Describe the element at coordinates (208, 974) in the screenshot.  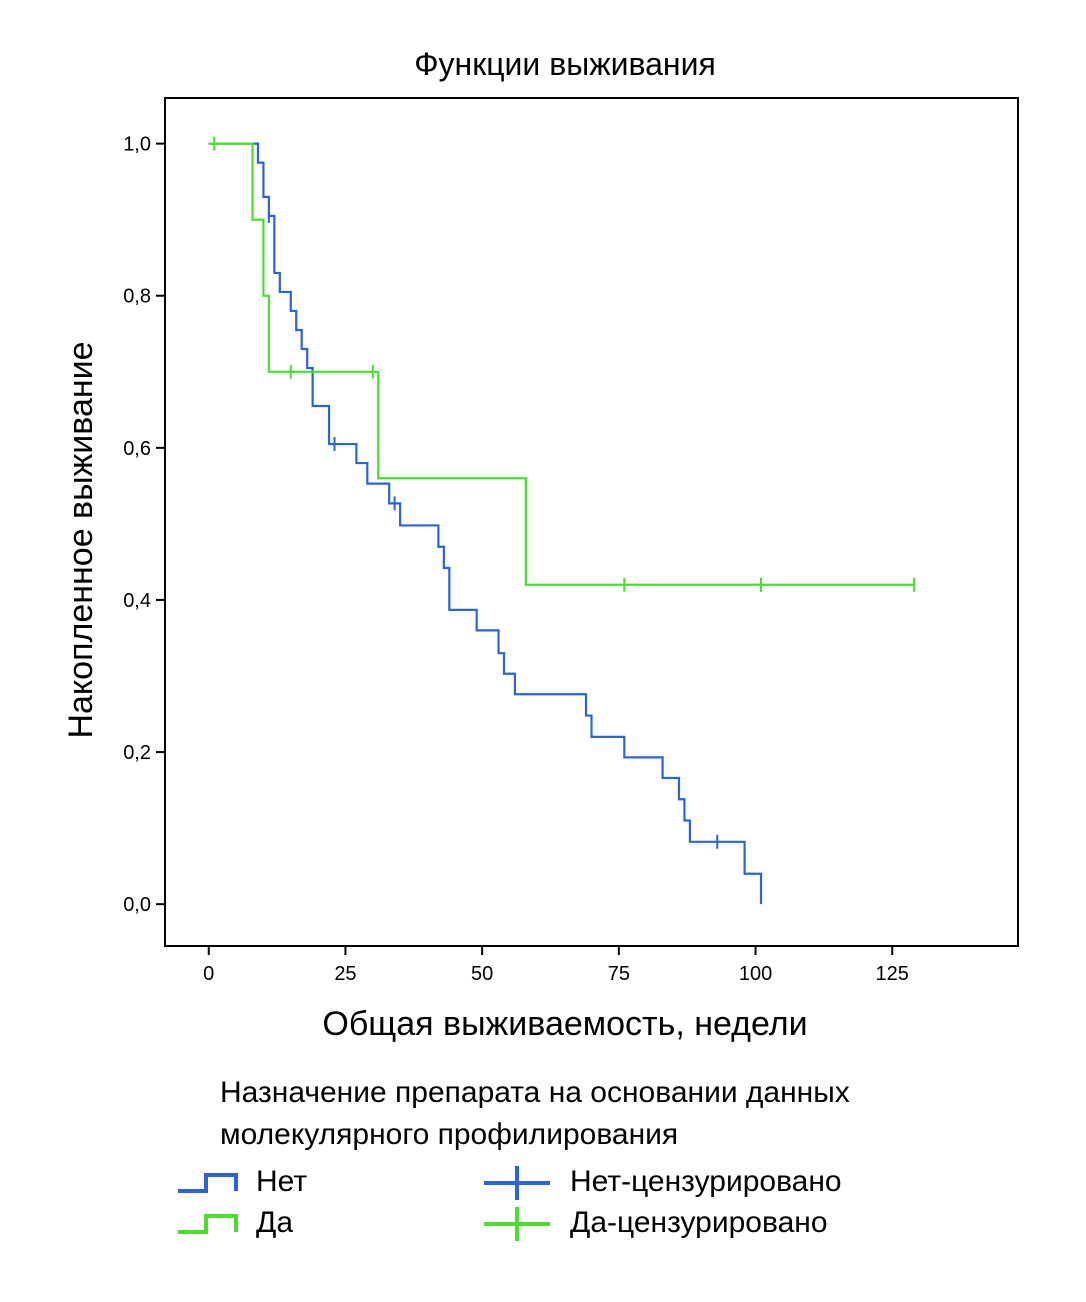
I see `x-tick-label: 0` at that location.